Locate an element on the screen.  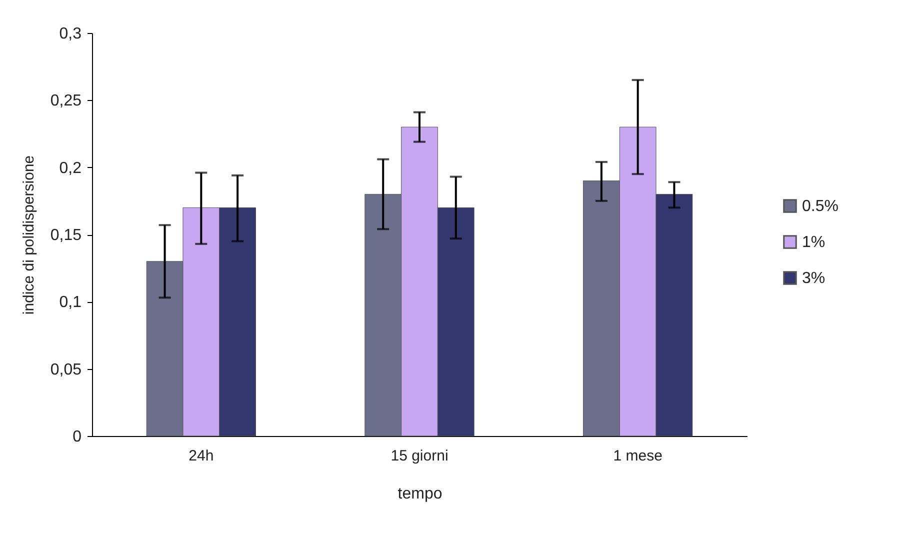
x-tick-label: 24h is located at coordinates (201, 456).